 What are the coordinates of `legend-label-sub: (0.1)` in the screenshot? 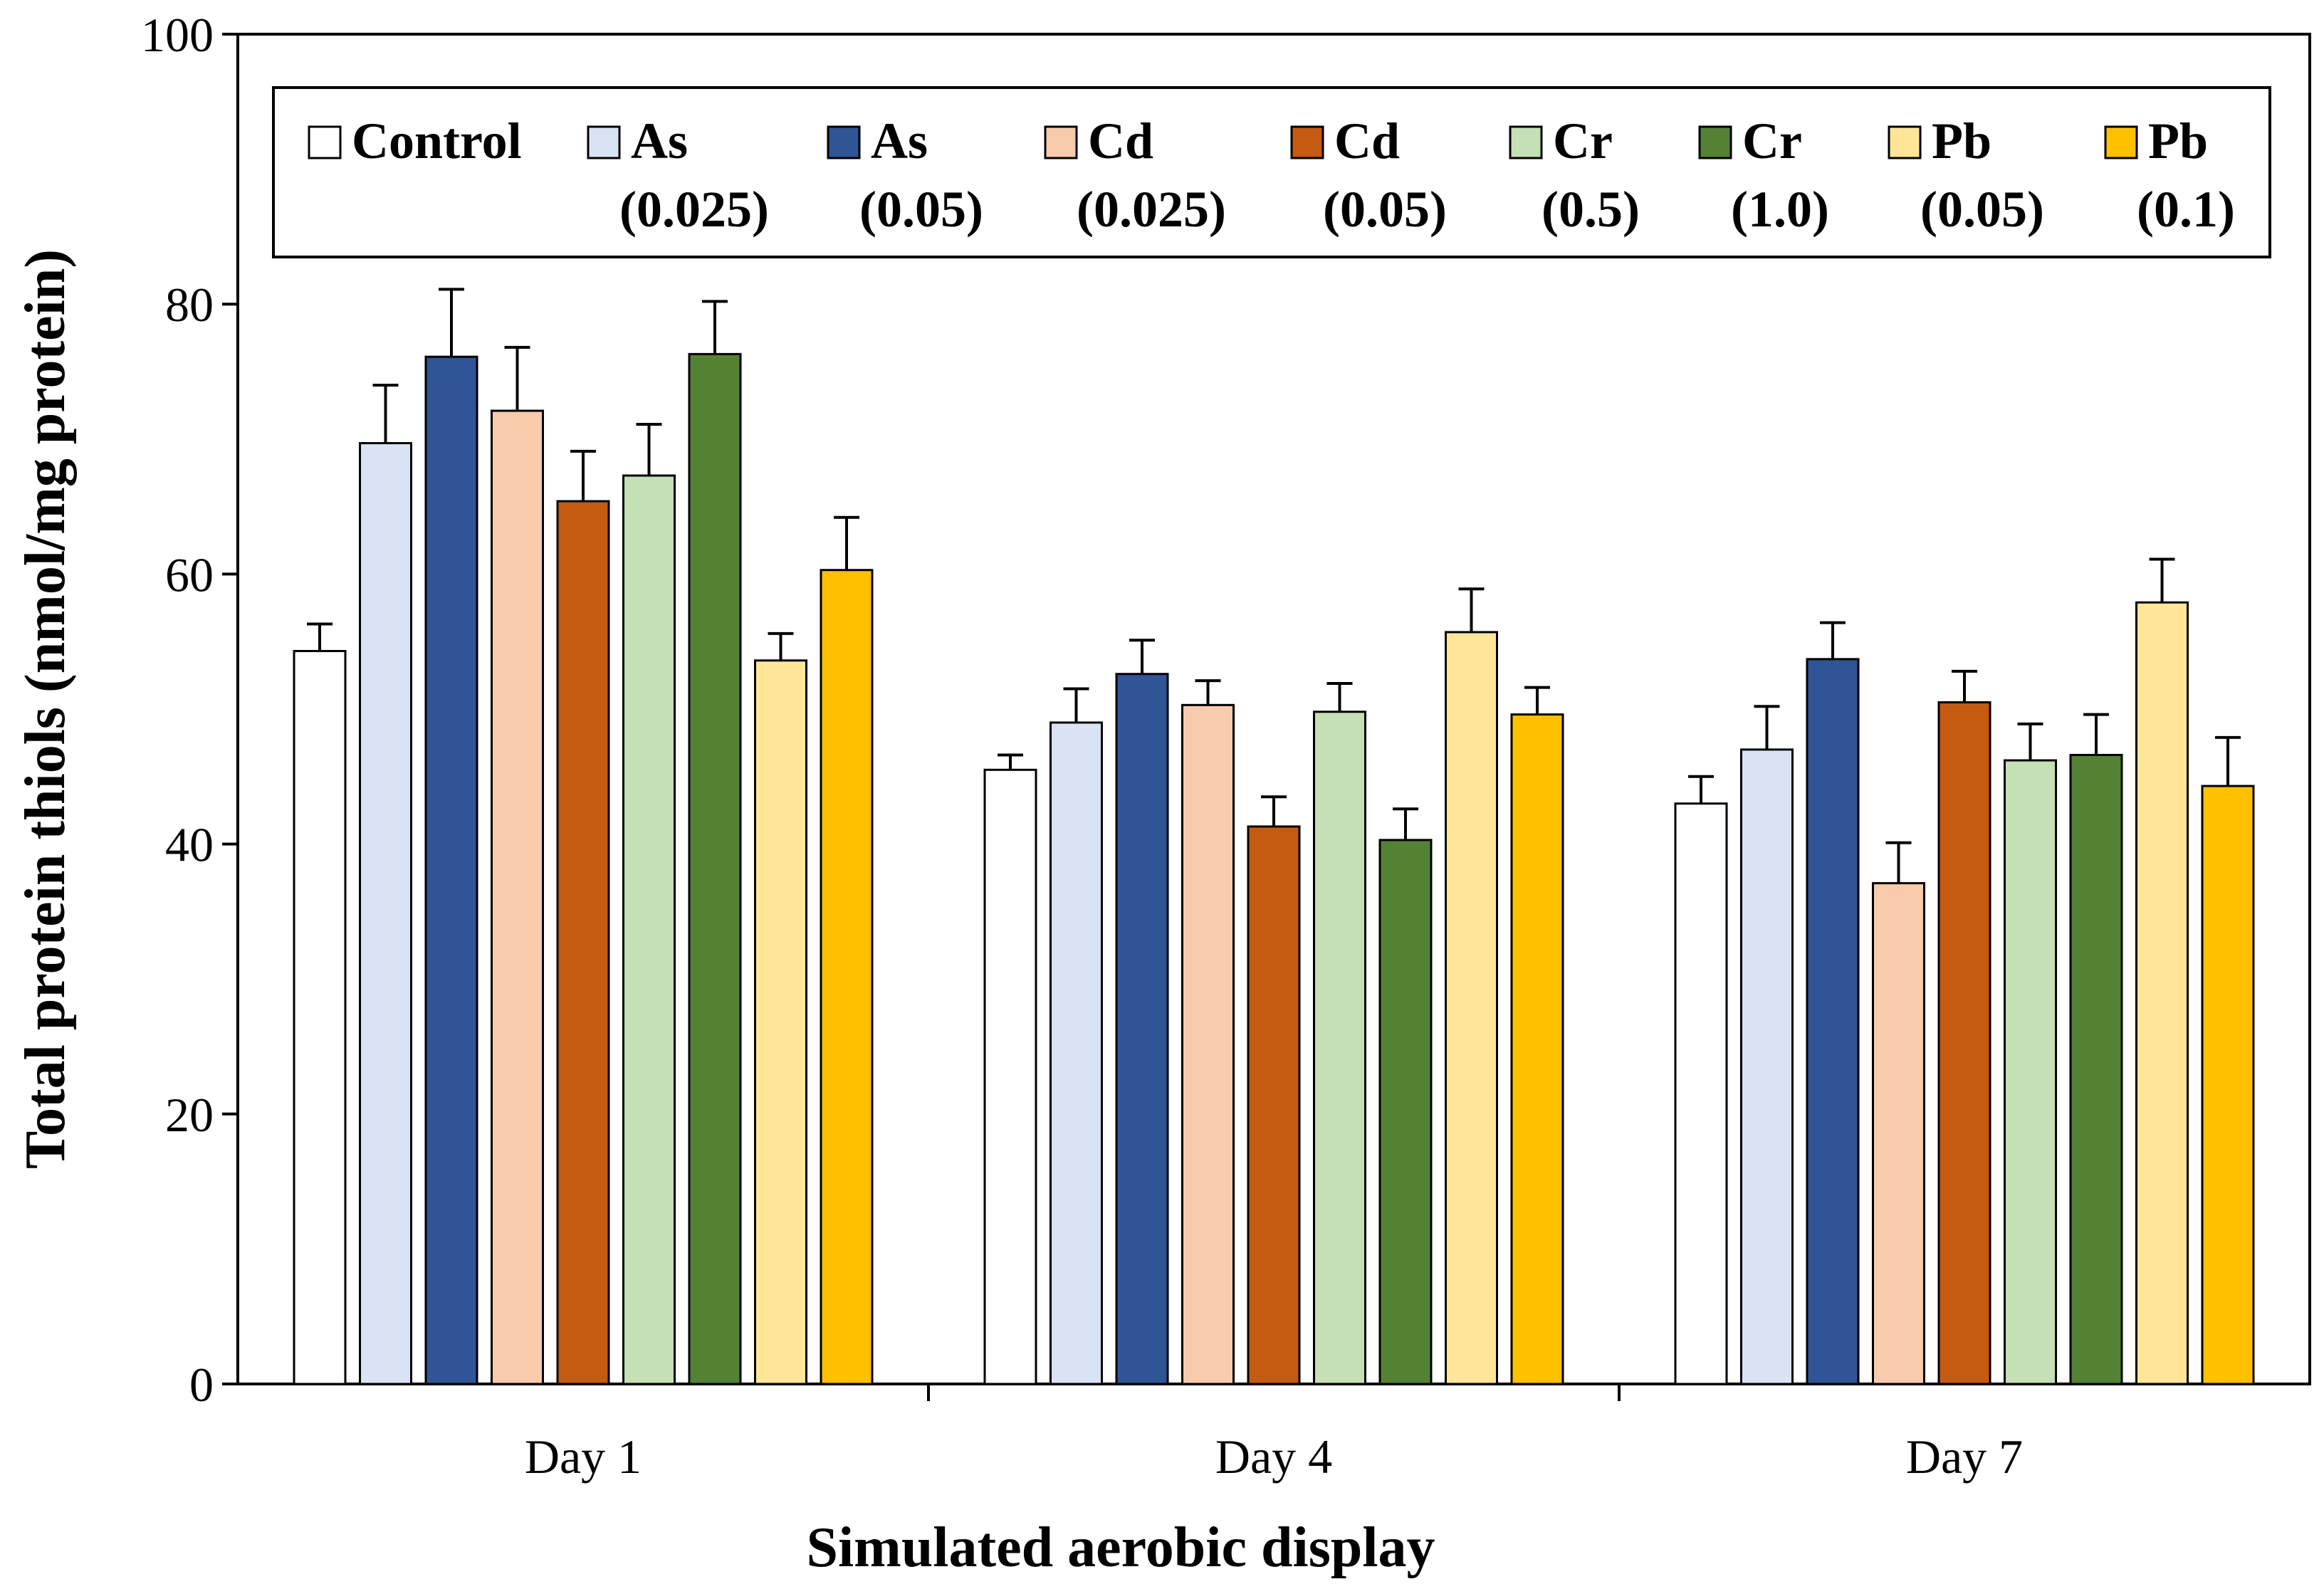 It's located at (2186, 209).